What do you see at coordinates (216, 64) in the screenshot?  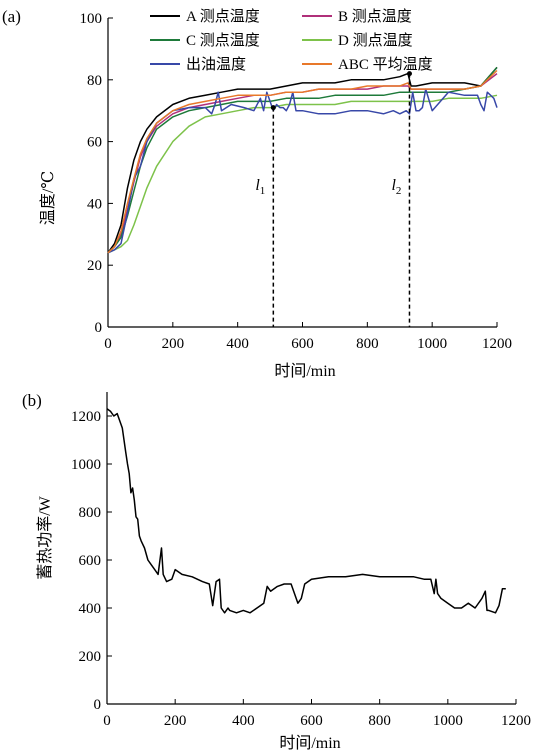 I see `legend-label-4: 出油温度` at bounding box center [216, 64].